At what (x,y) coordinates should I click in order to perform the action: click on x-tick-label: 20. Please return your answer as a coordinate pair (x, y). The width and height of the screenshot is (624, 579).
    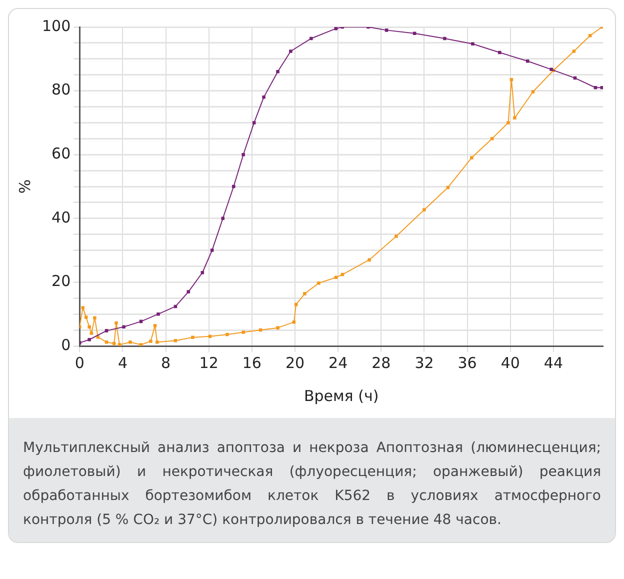
    Looking at the image, I should click on (295, 363).